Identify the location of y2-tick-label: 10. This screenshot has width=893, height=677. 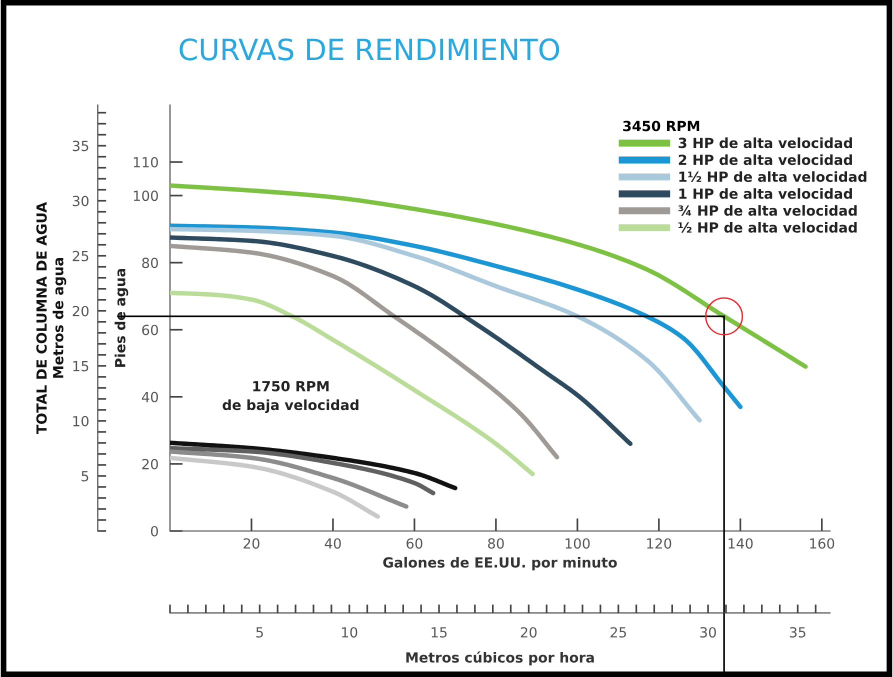
(81, 421).